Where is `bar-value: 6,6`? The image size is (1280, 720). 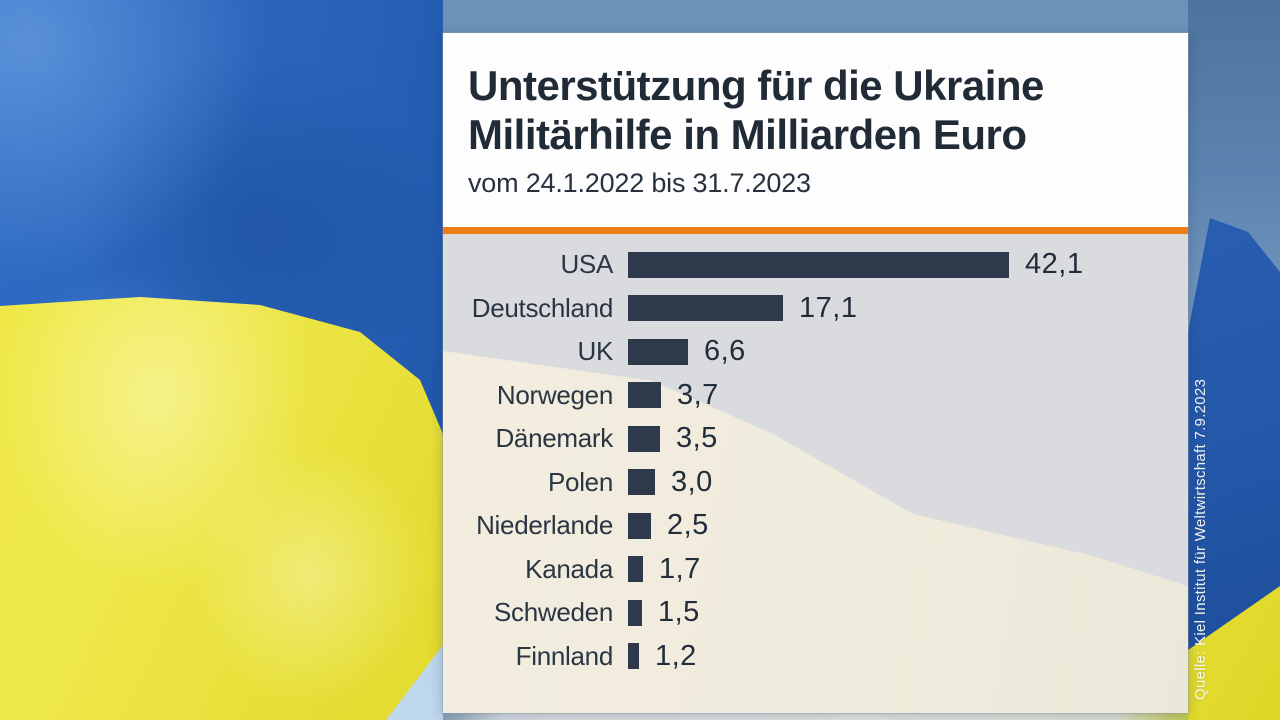
bar-value: 6,6 is located at coordinates (725, 351).